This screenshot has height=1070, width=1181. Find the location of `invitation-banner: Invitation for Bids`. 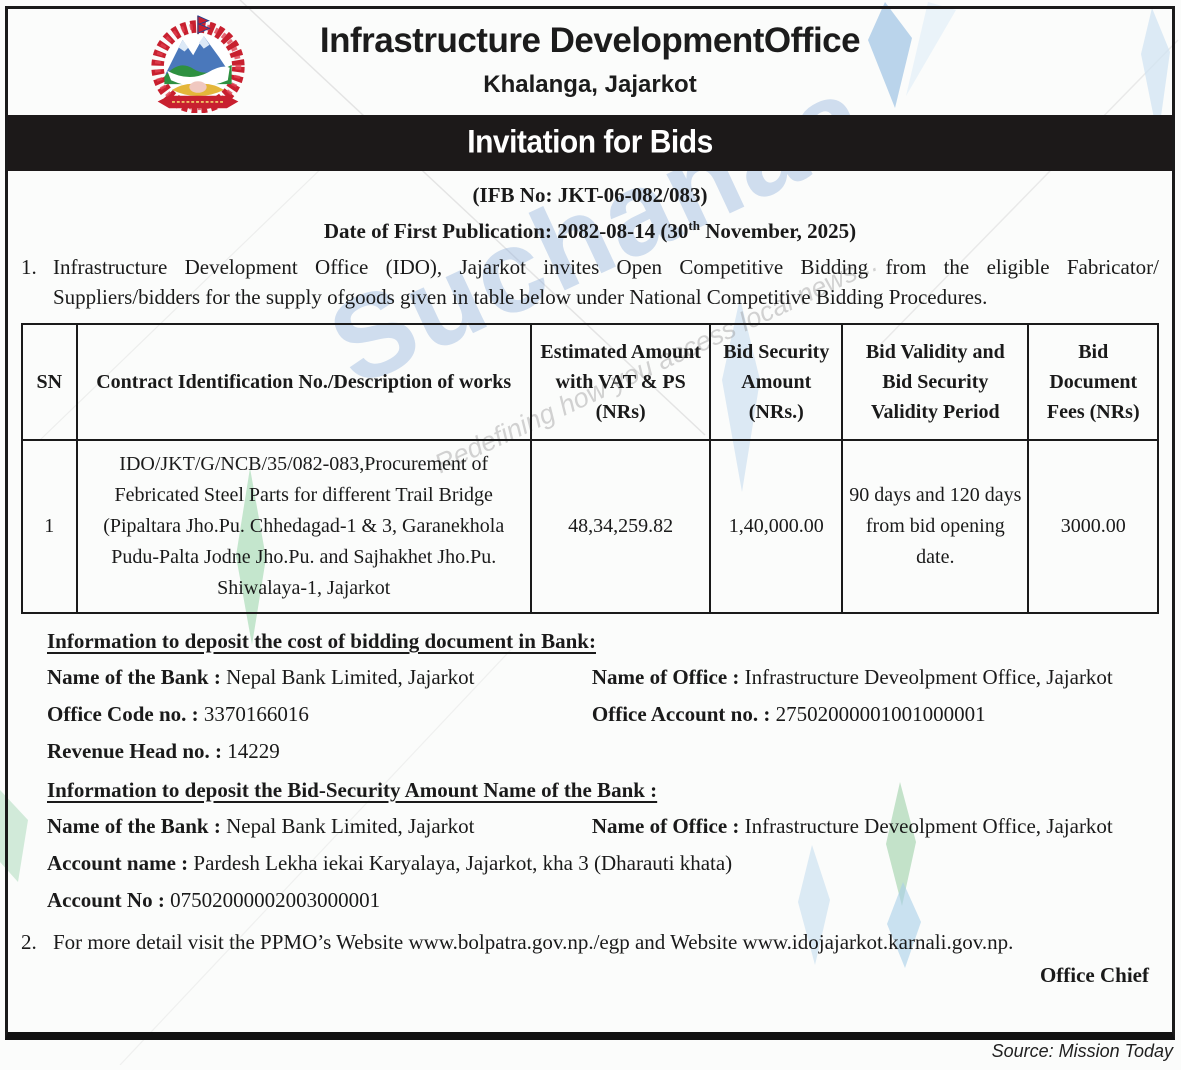

invitation-banner: Invitation for Bids is located at coordinates (590, 143).